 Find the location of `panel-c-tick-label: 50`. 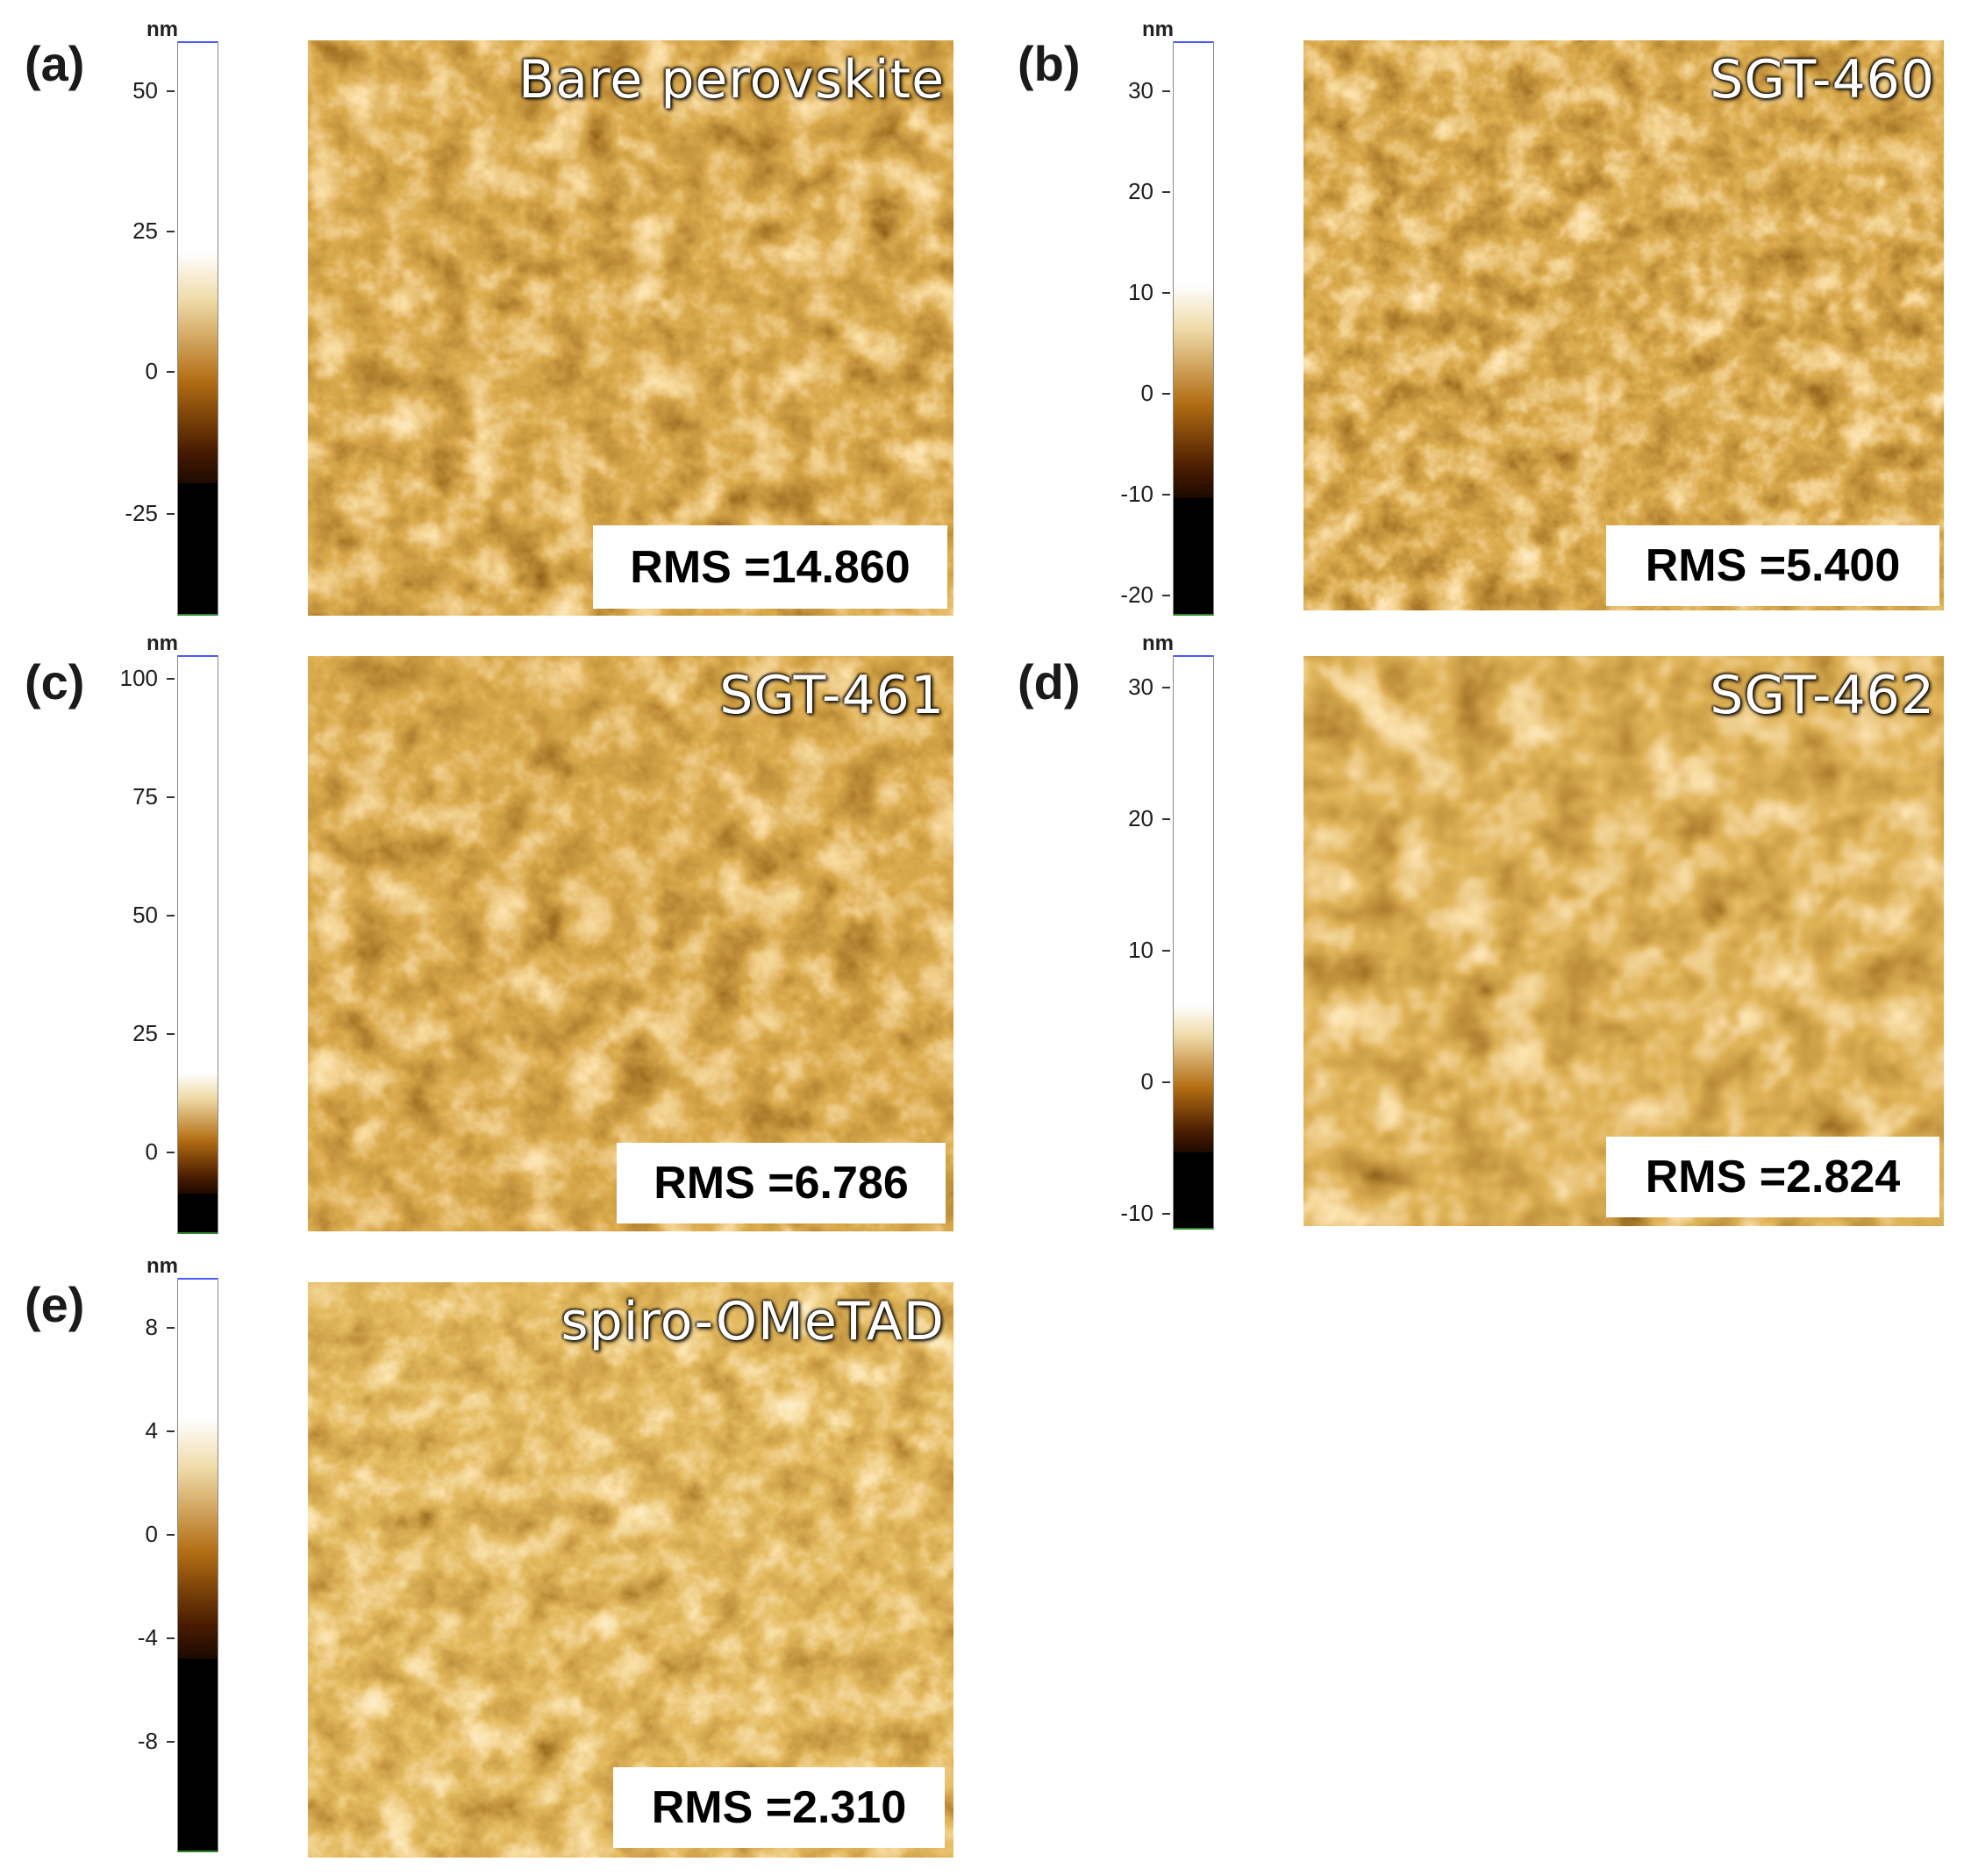

panel-c-tick-label: 50 is located at coordinates (145, 915).